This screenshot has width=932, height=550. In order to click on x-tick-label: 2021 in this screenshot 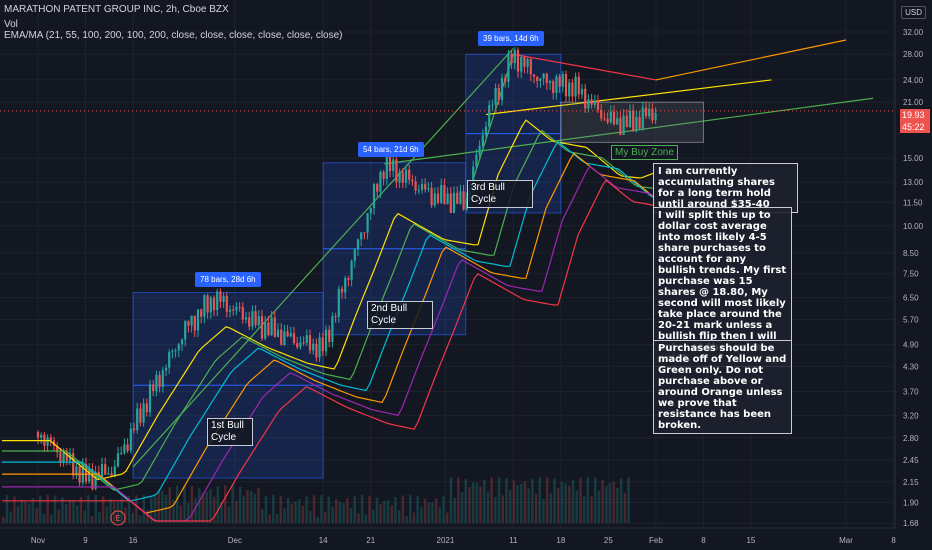, I will do `click(446, 540)`.